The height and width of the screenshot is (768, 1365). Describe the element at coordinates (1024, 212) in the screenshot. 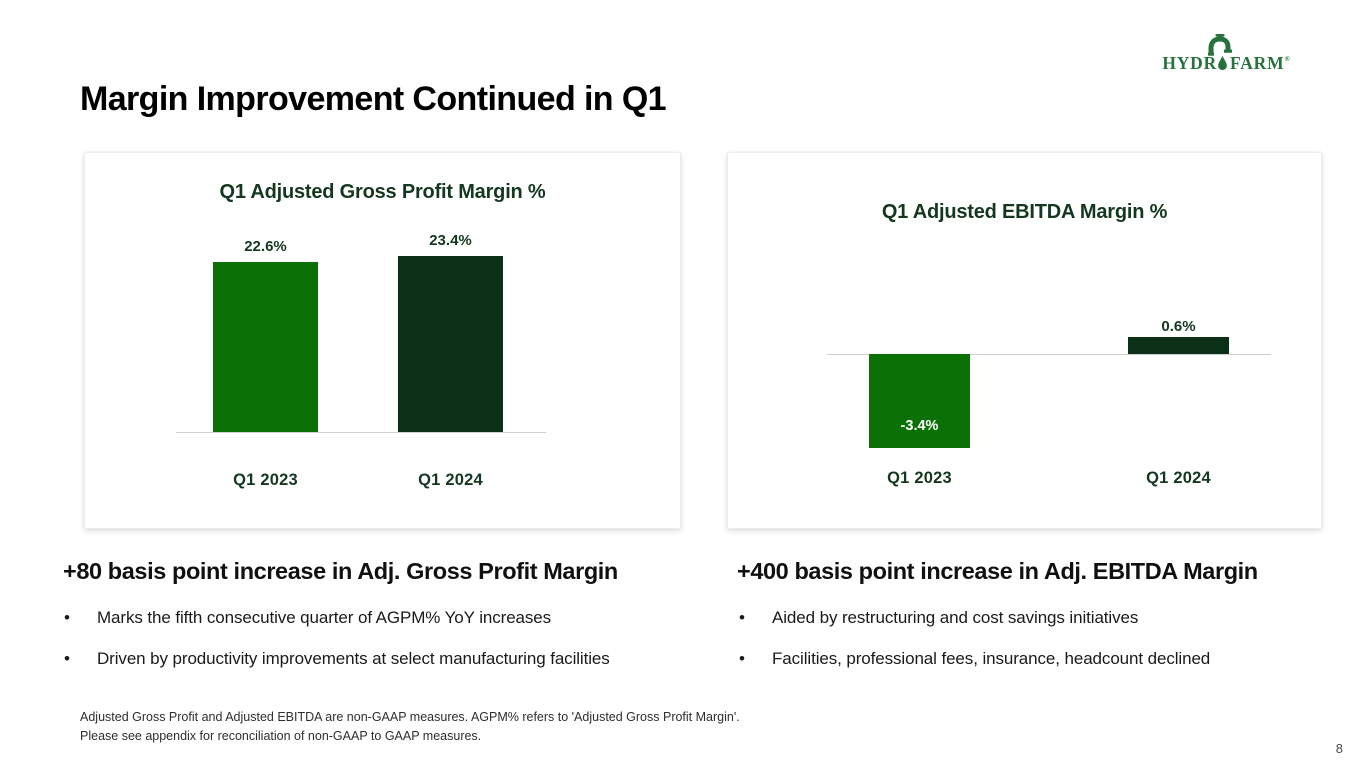

I see `ebitda-chart-title: Q1 Adjusted EBITDA Margin %` at that location.